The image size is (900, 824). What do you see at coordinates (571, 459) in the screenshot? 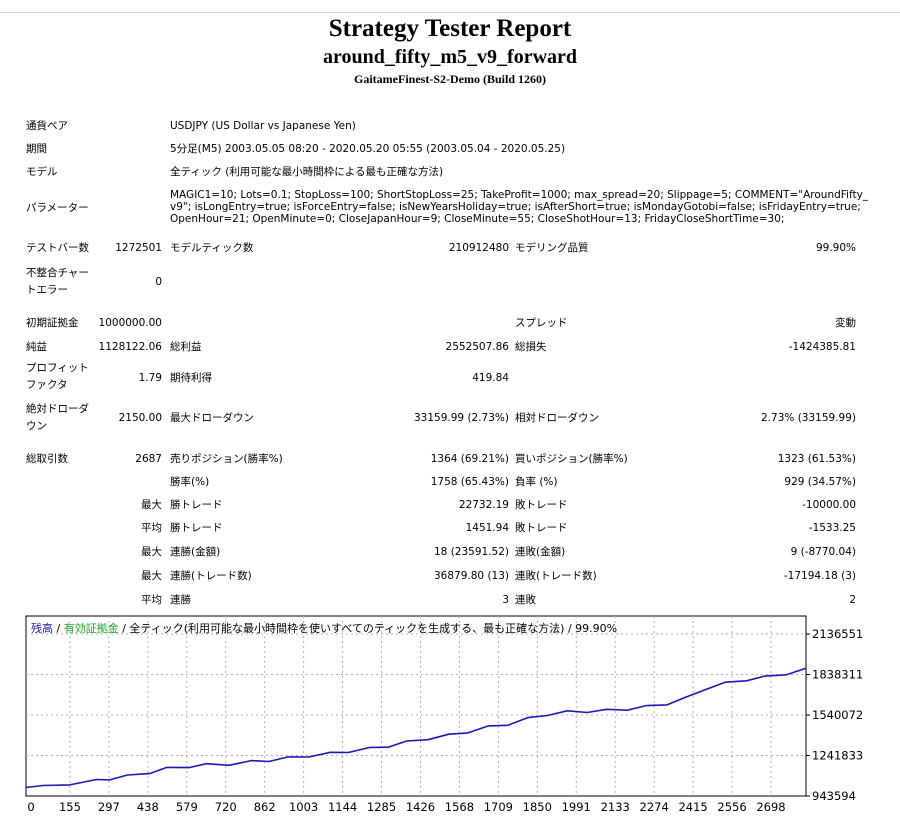
I see `long-label: 買いポジション(勝率%)` at bounding box center [571, 459].